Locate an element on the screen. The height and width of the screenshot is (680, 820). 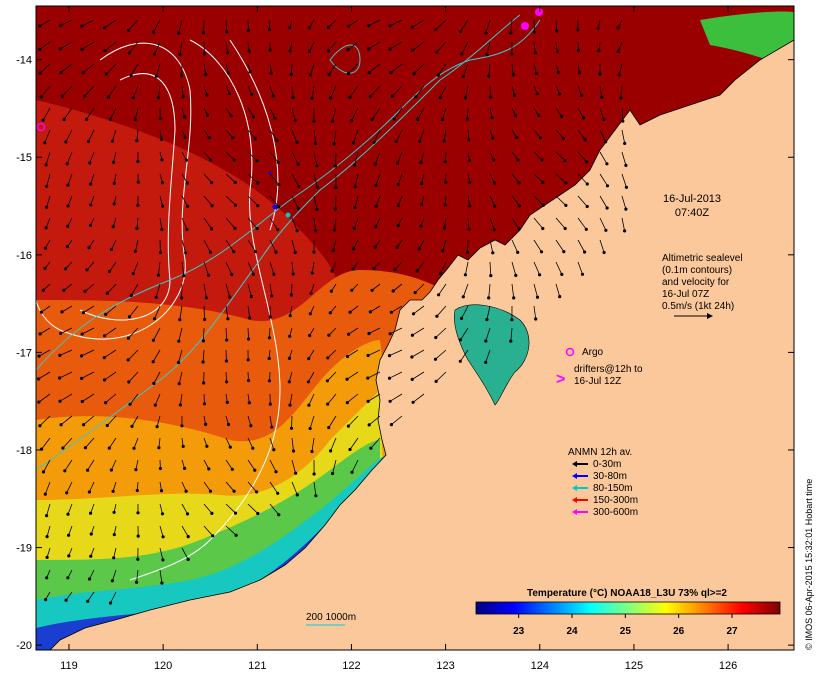
drifters-legend-line: 16-Jul 12Z is located at coordinates (597, 381).